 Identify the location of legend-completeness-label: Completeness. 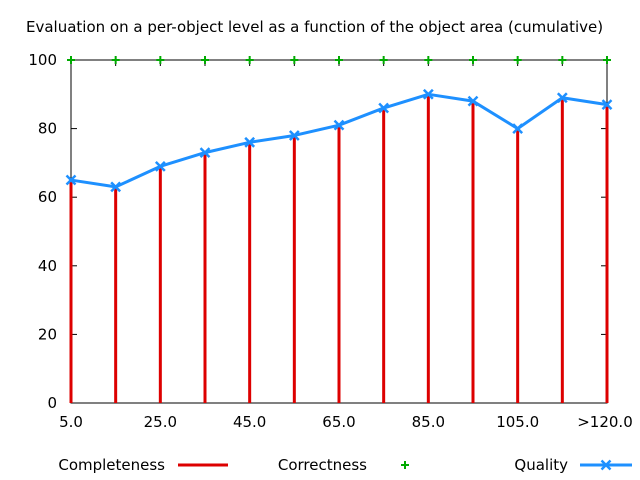
(111, 465).